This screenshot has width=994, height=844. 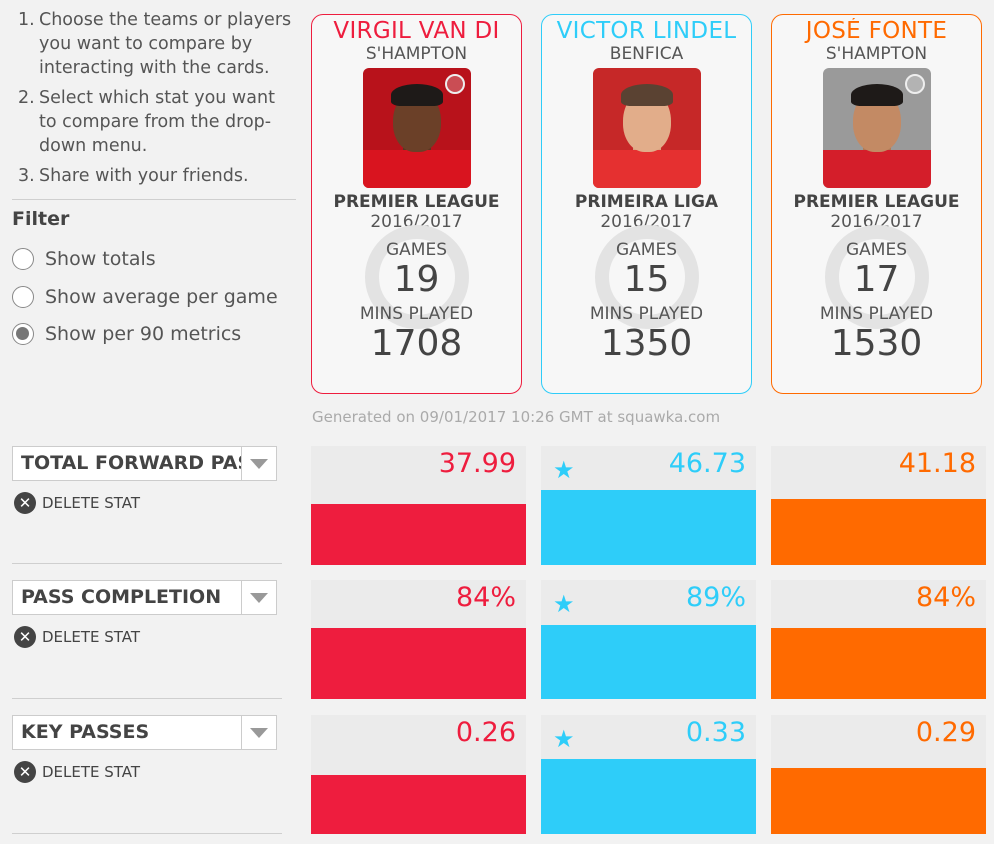 I want to click on stat-value-box: ★ 89%, so click(x=648, y=639).